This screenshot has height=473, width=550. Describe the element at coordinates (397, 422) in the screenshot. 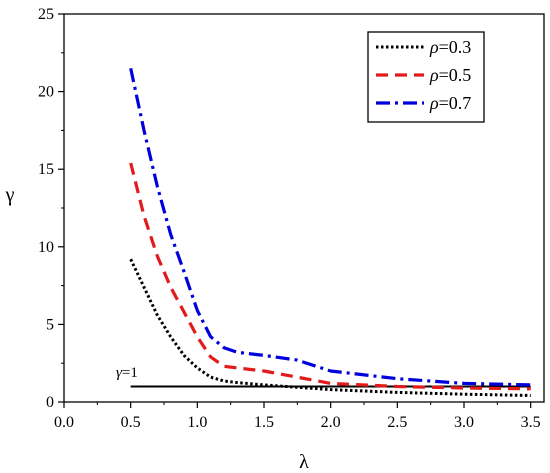

I see `x-tick-label: 2.5` at that location.